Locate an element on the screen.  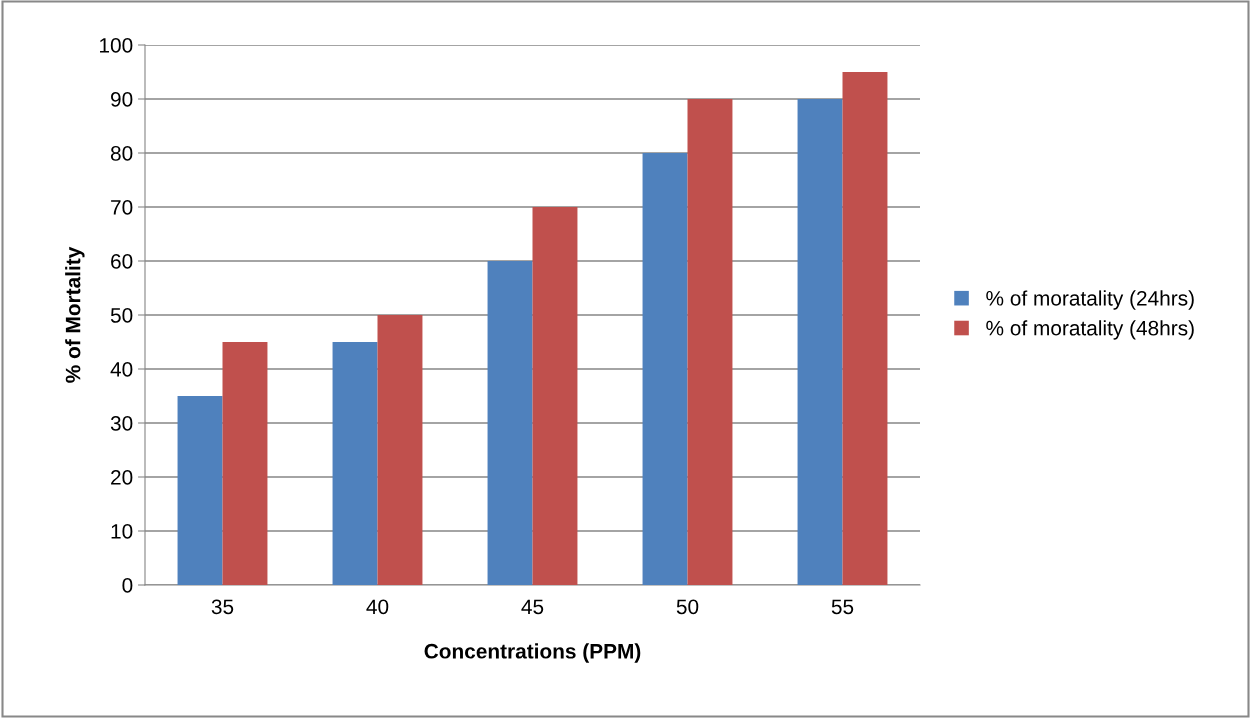
y-tick-label: 90 is located at coordinates (122, 99).